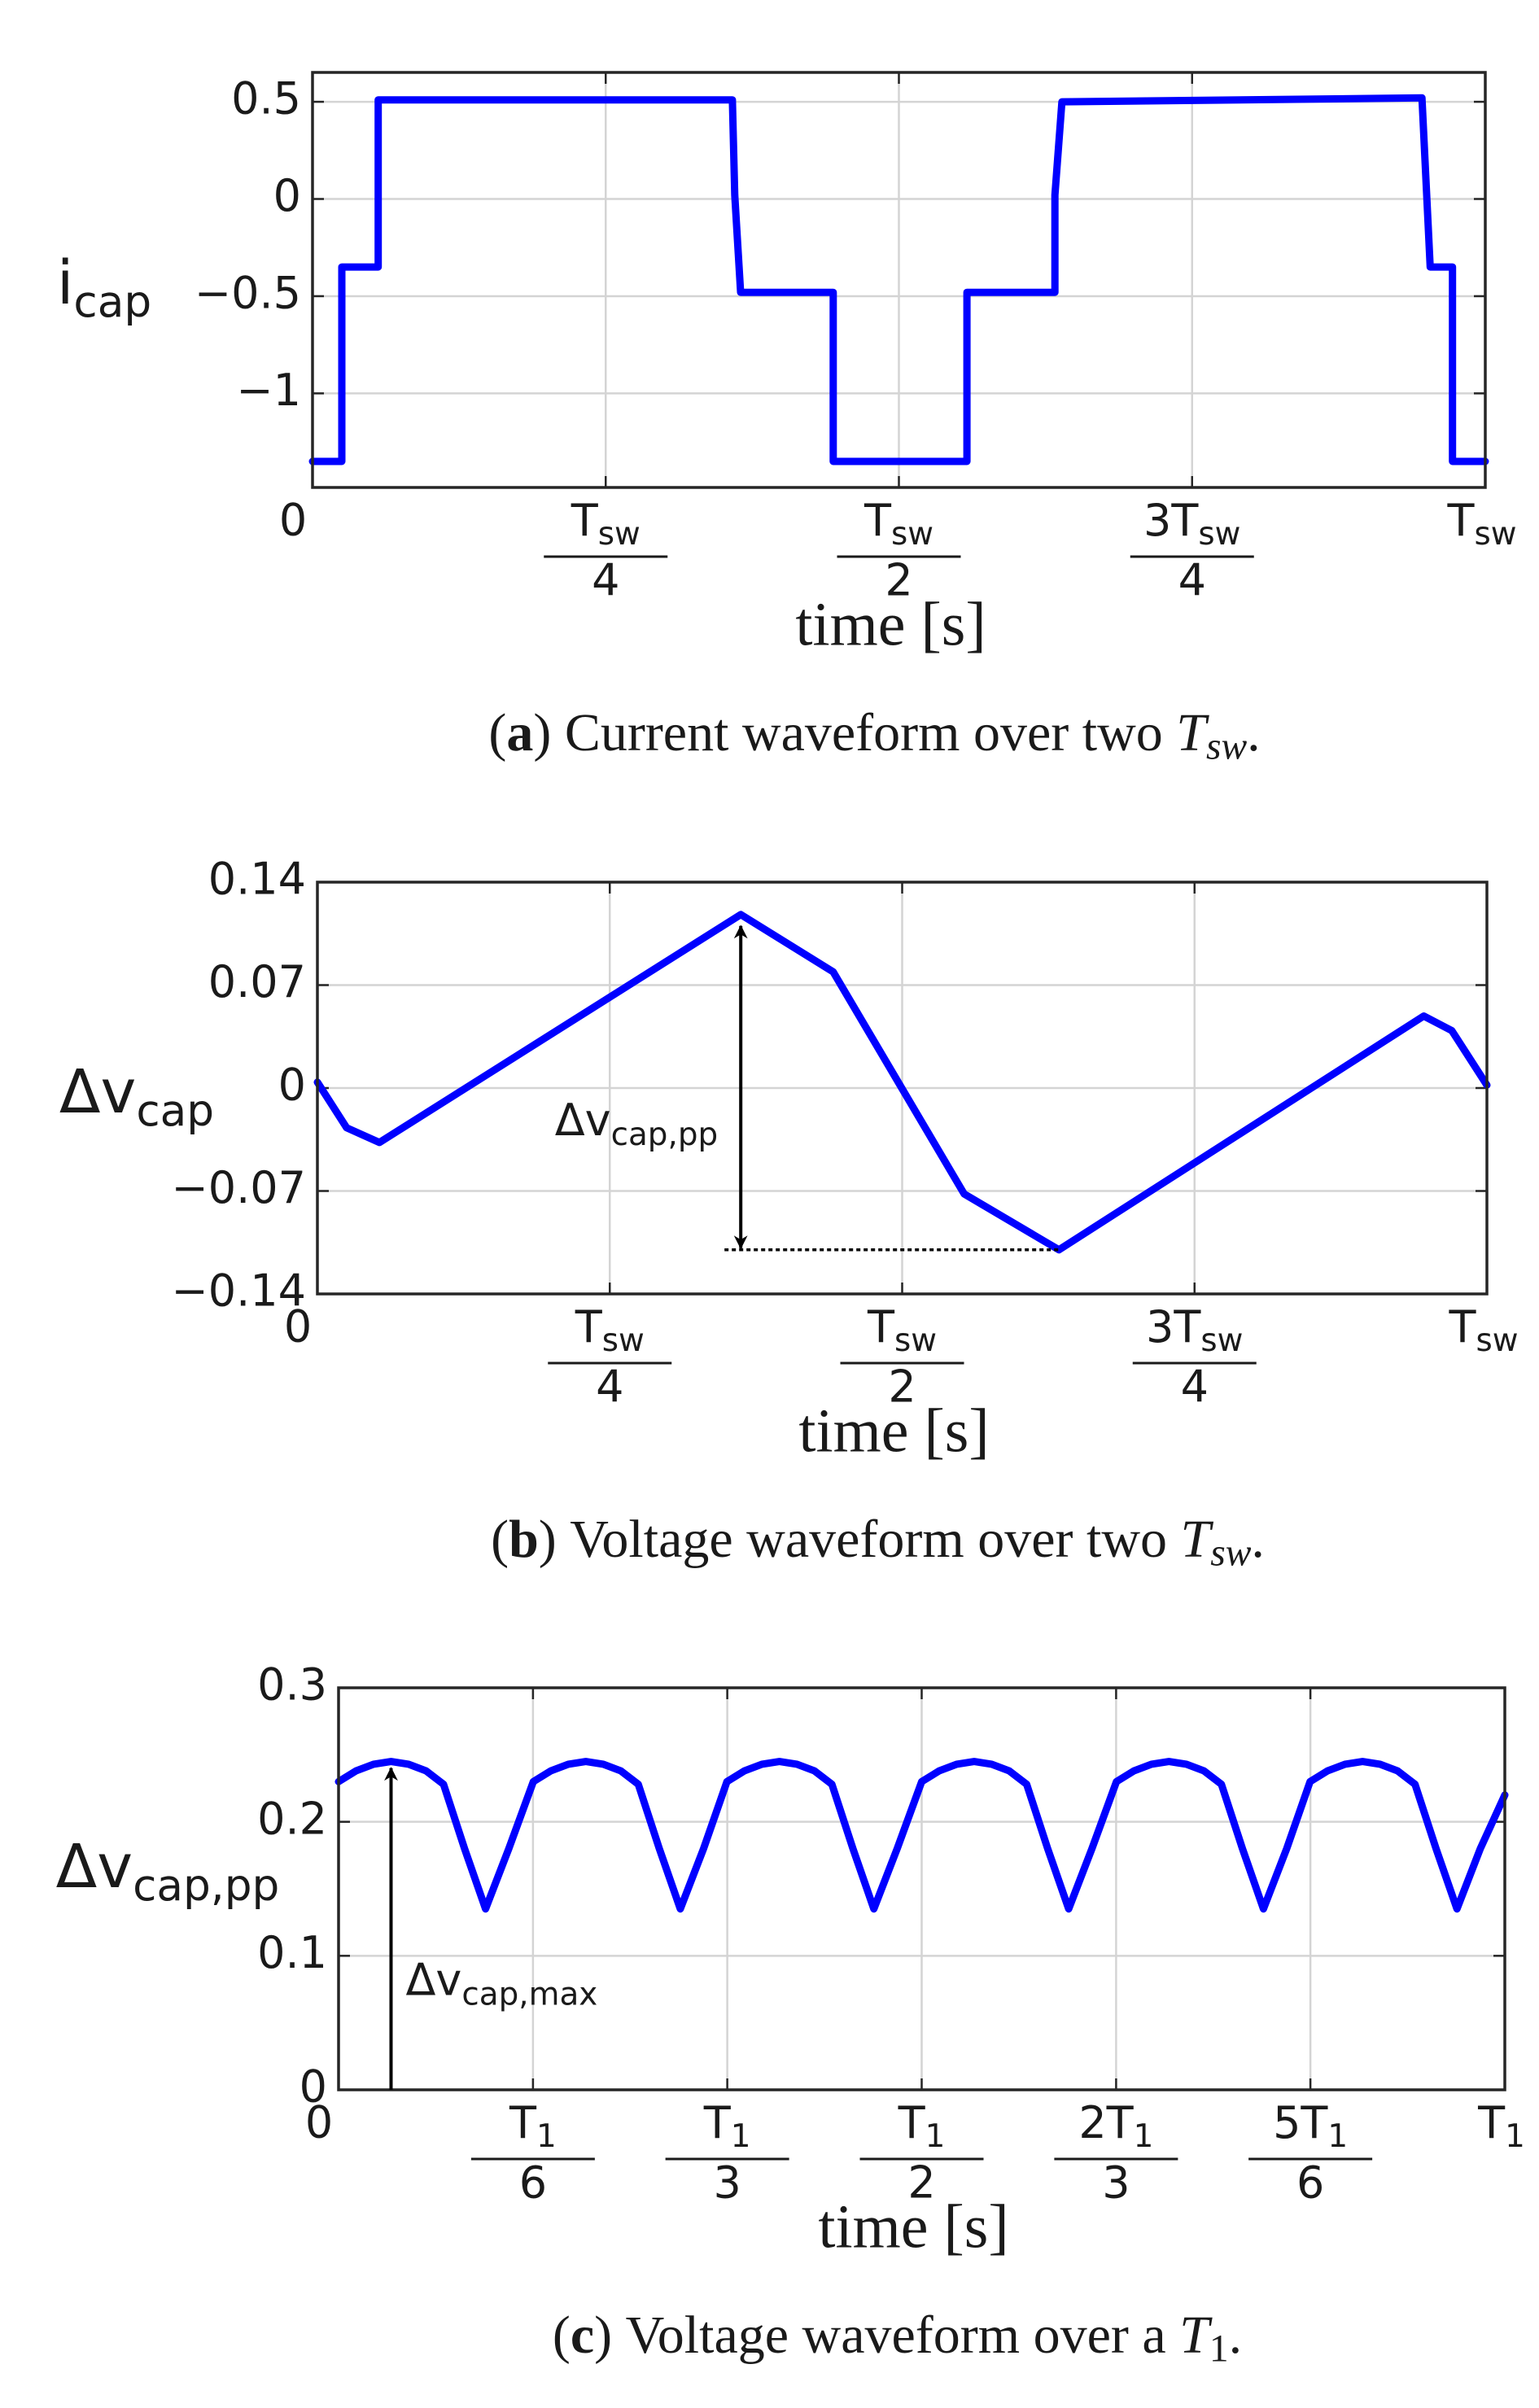 Image resolution: width=1539 pixels, height=2408 pixels. What do you see at coordinates (1219, 2348) in the screenshot?
I see `caption-part: 1` at bounding box center [1219, 2348].